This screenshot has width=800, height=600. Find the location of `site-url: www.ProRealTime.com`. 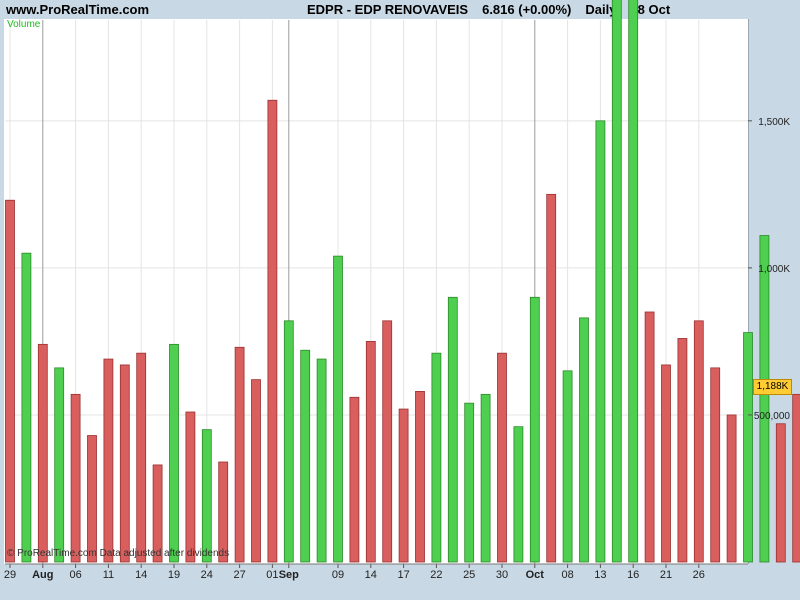

site-url: www.ProRealTime.com is located at coordinates (78, 9).